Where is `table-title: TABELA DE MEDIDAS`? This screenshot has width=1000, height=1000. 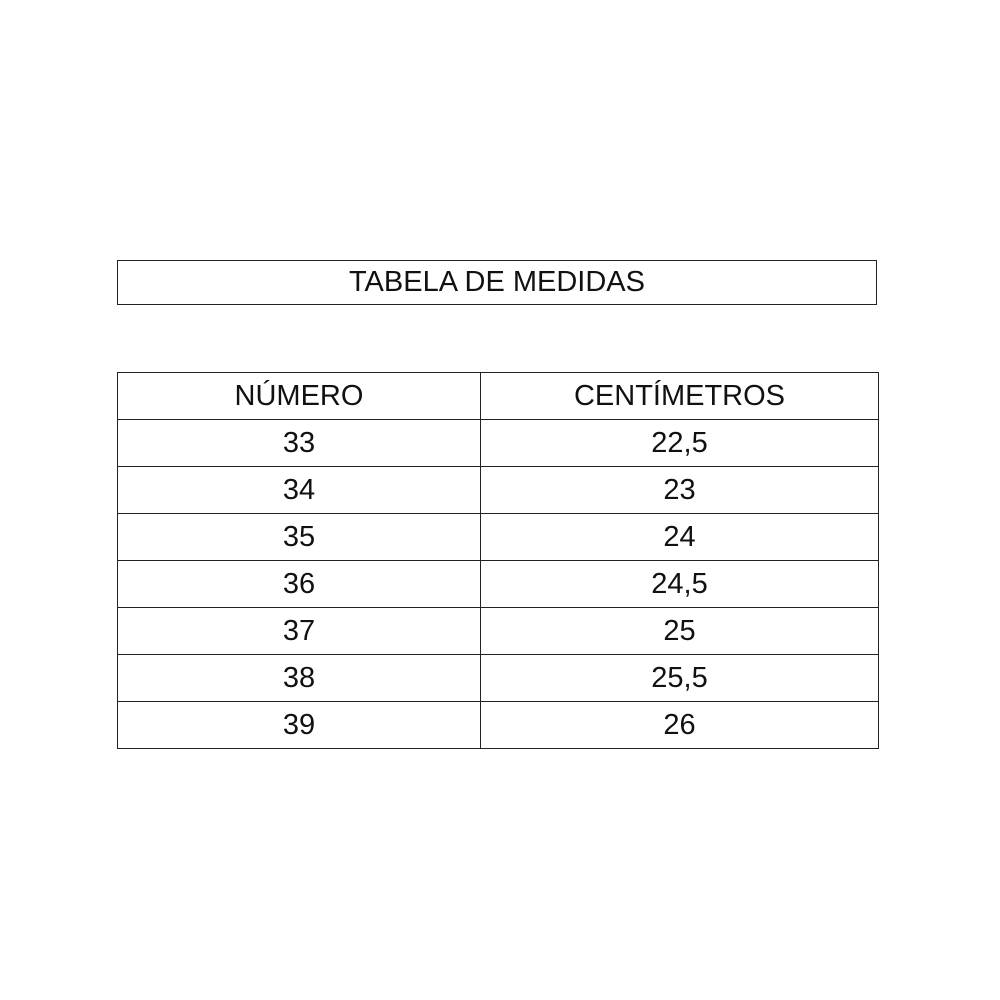
table-title: TABELA DE MEDIDAS is located at coordinates (497, 282).